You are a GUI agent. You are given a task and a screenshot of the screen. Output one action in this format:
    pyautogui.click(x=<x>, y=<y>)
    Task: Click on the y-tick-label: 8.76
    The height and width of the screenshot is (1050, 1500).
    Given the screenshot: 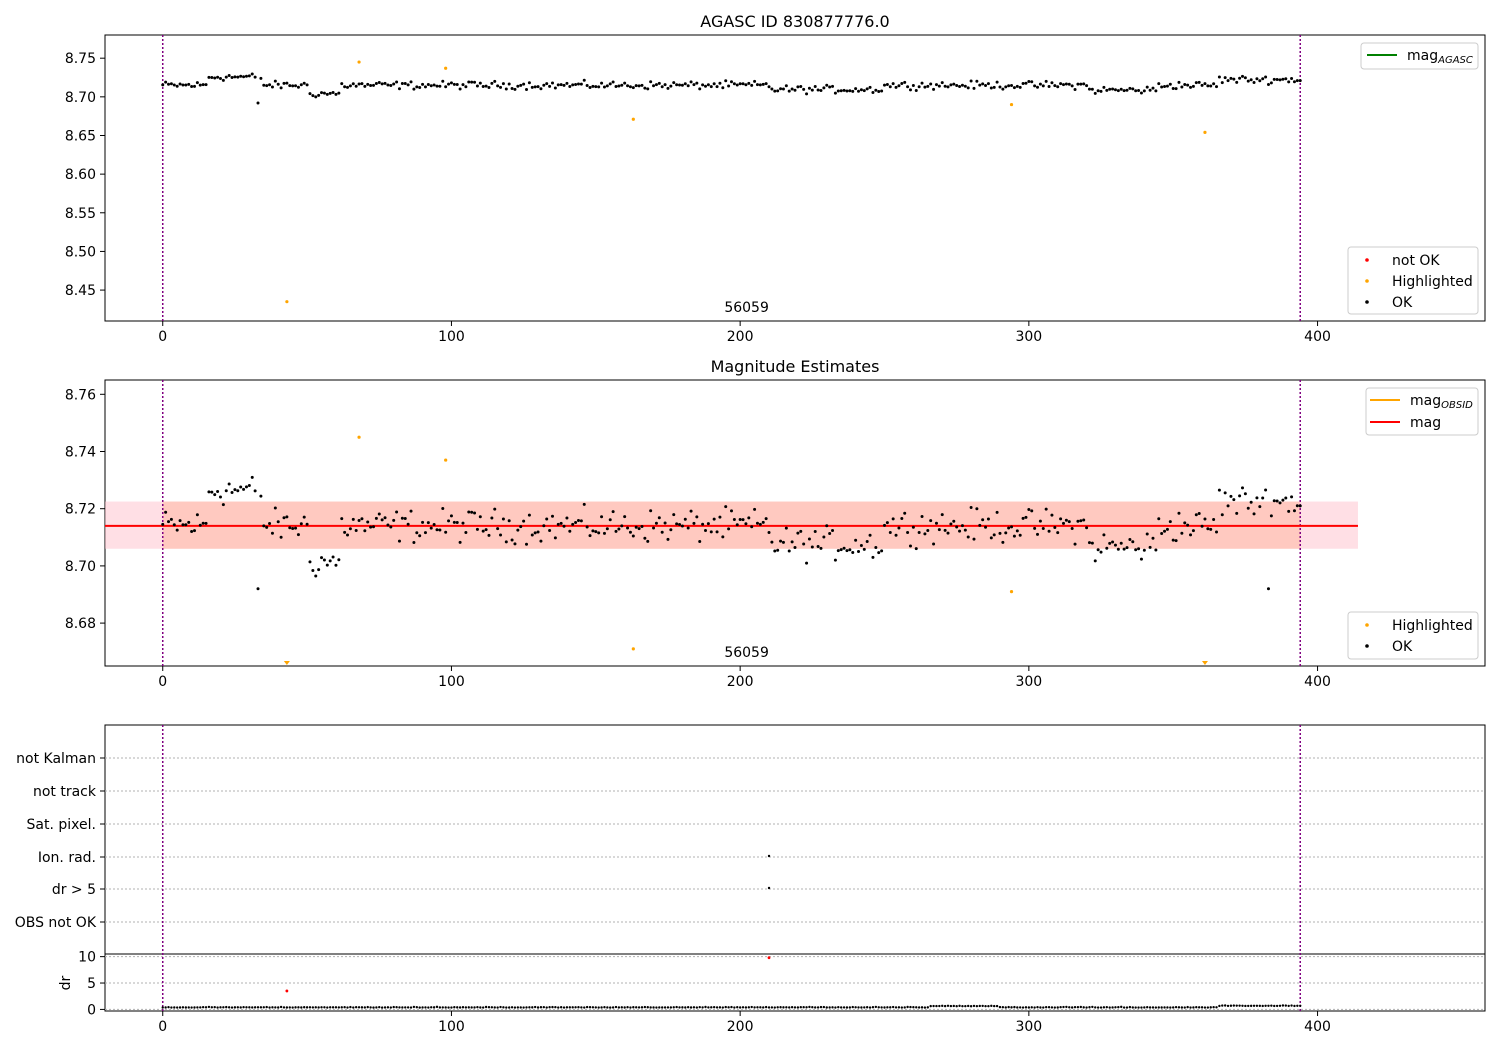 What is the action you would take?
    pyautogui.click(x=80, y=395)
    